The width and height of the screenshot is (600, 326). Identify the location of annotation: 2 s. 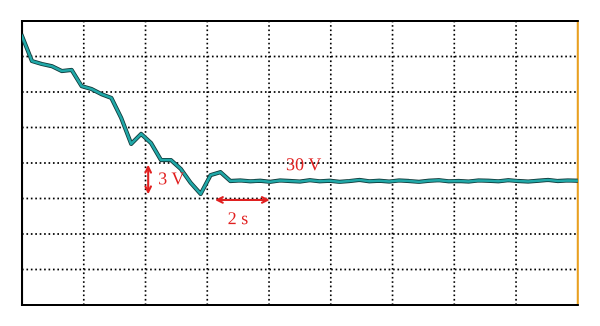
(238, 218).